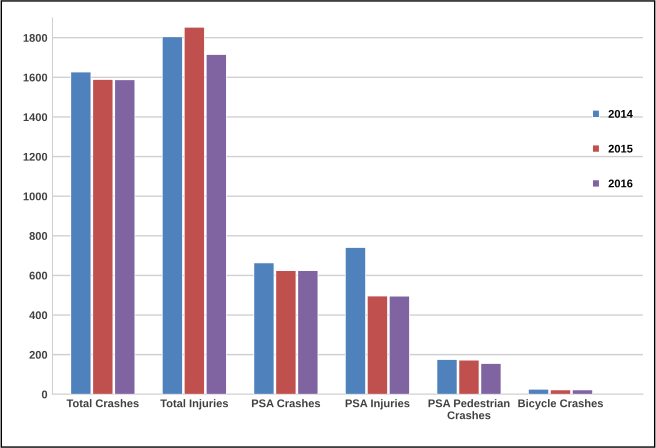 This screenshot has height=448, width=656. I want to click on y-tick-label: 200, so click(38, 354).